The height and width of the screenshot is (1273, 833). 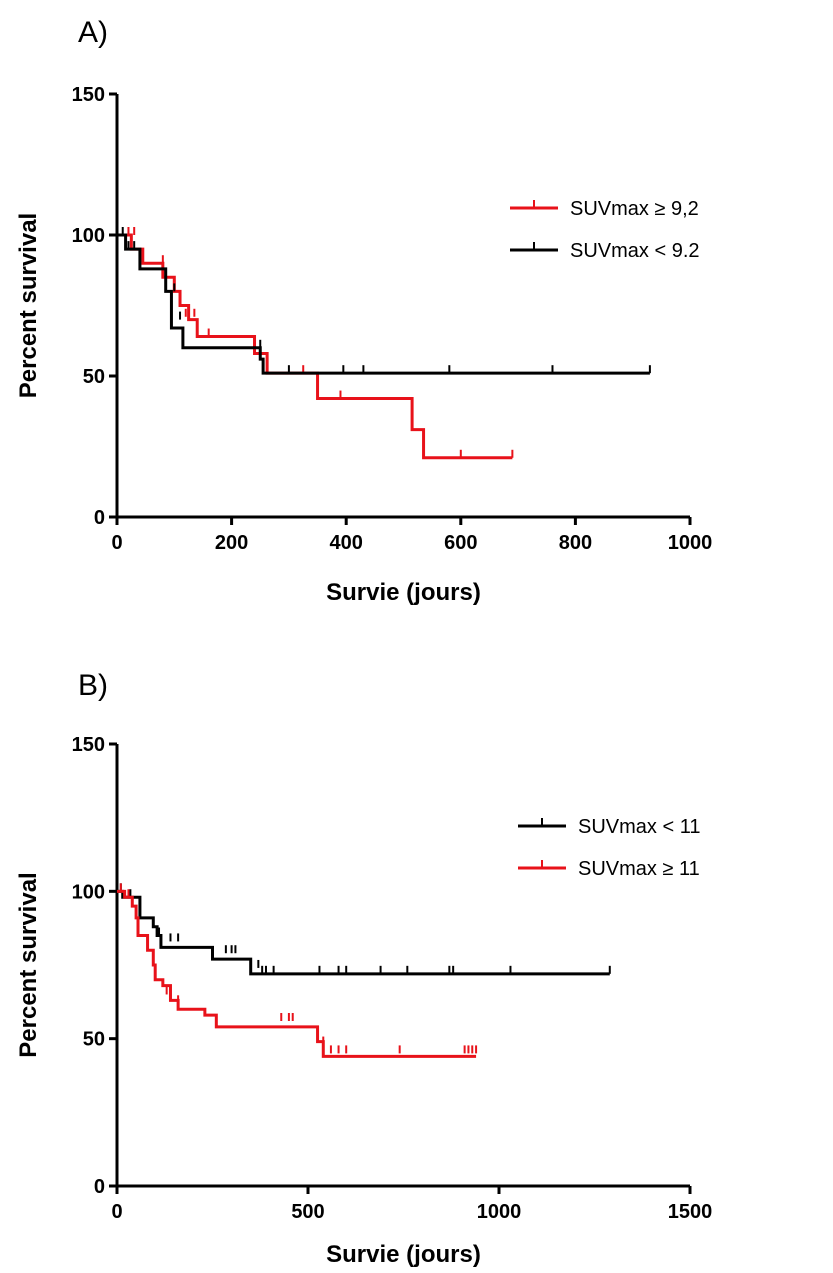 What do you see at coordinates (635, 251) in the screenshot?
I see `legend-label: SUVmax < 9.2` at bounding box center [635, 251].